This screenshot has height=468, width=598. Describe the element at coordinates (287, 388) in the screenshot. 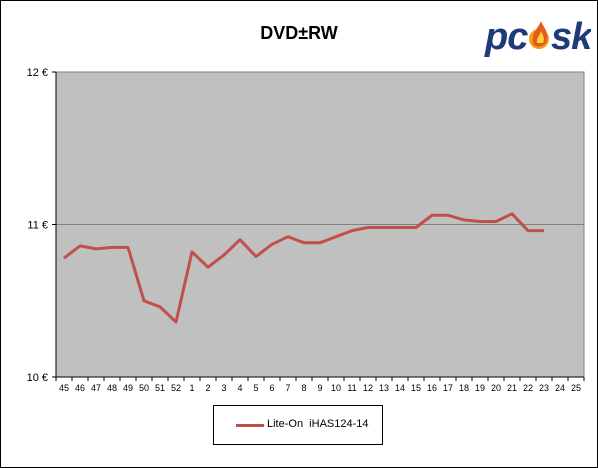

I see `x-tick-label: 7` at that location.